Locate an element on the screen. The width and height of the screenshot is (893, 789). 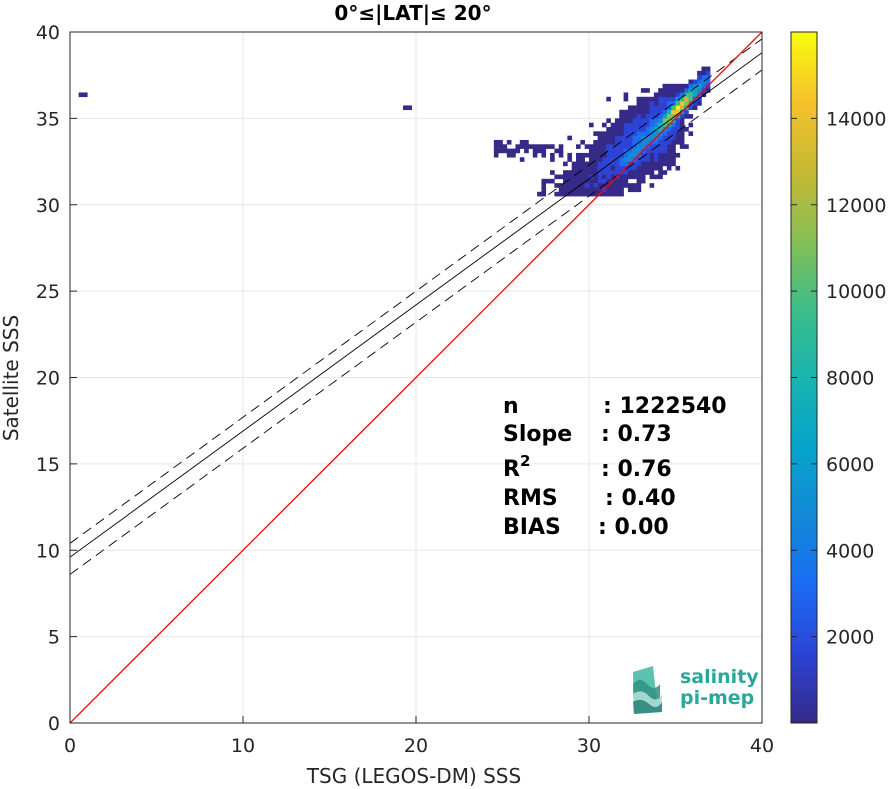
y-tick-label: 20 is located at coordinates (48, 379).